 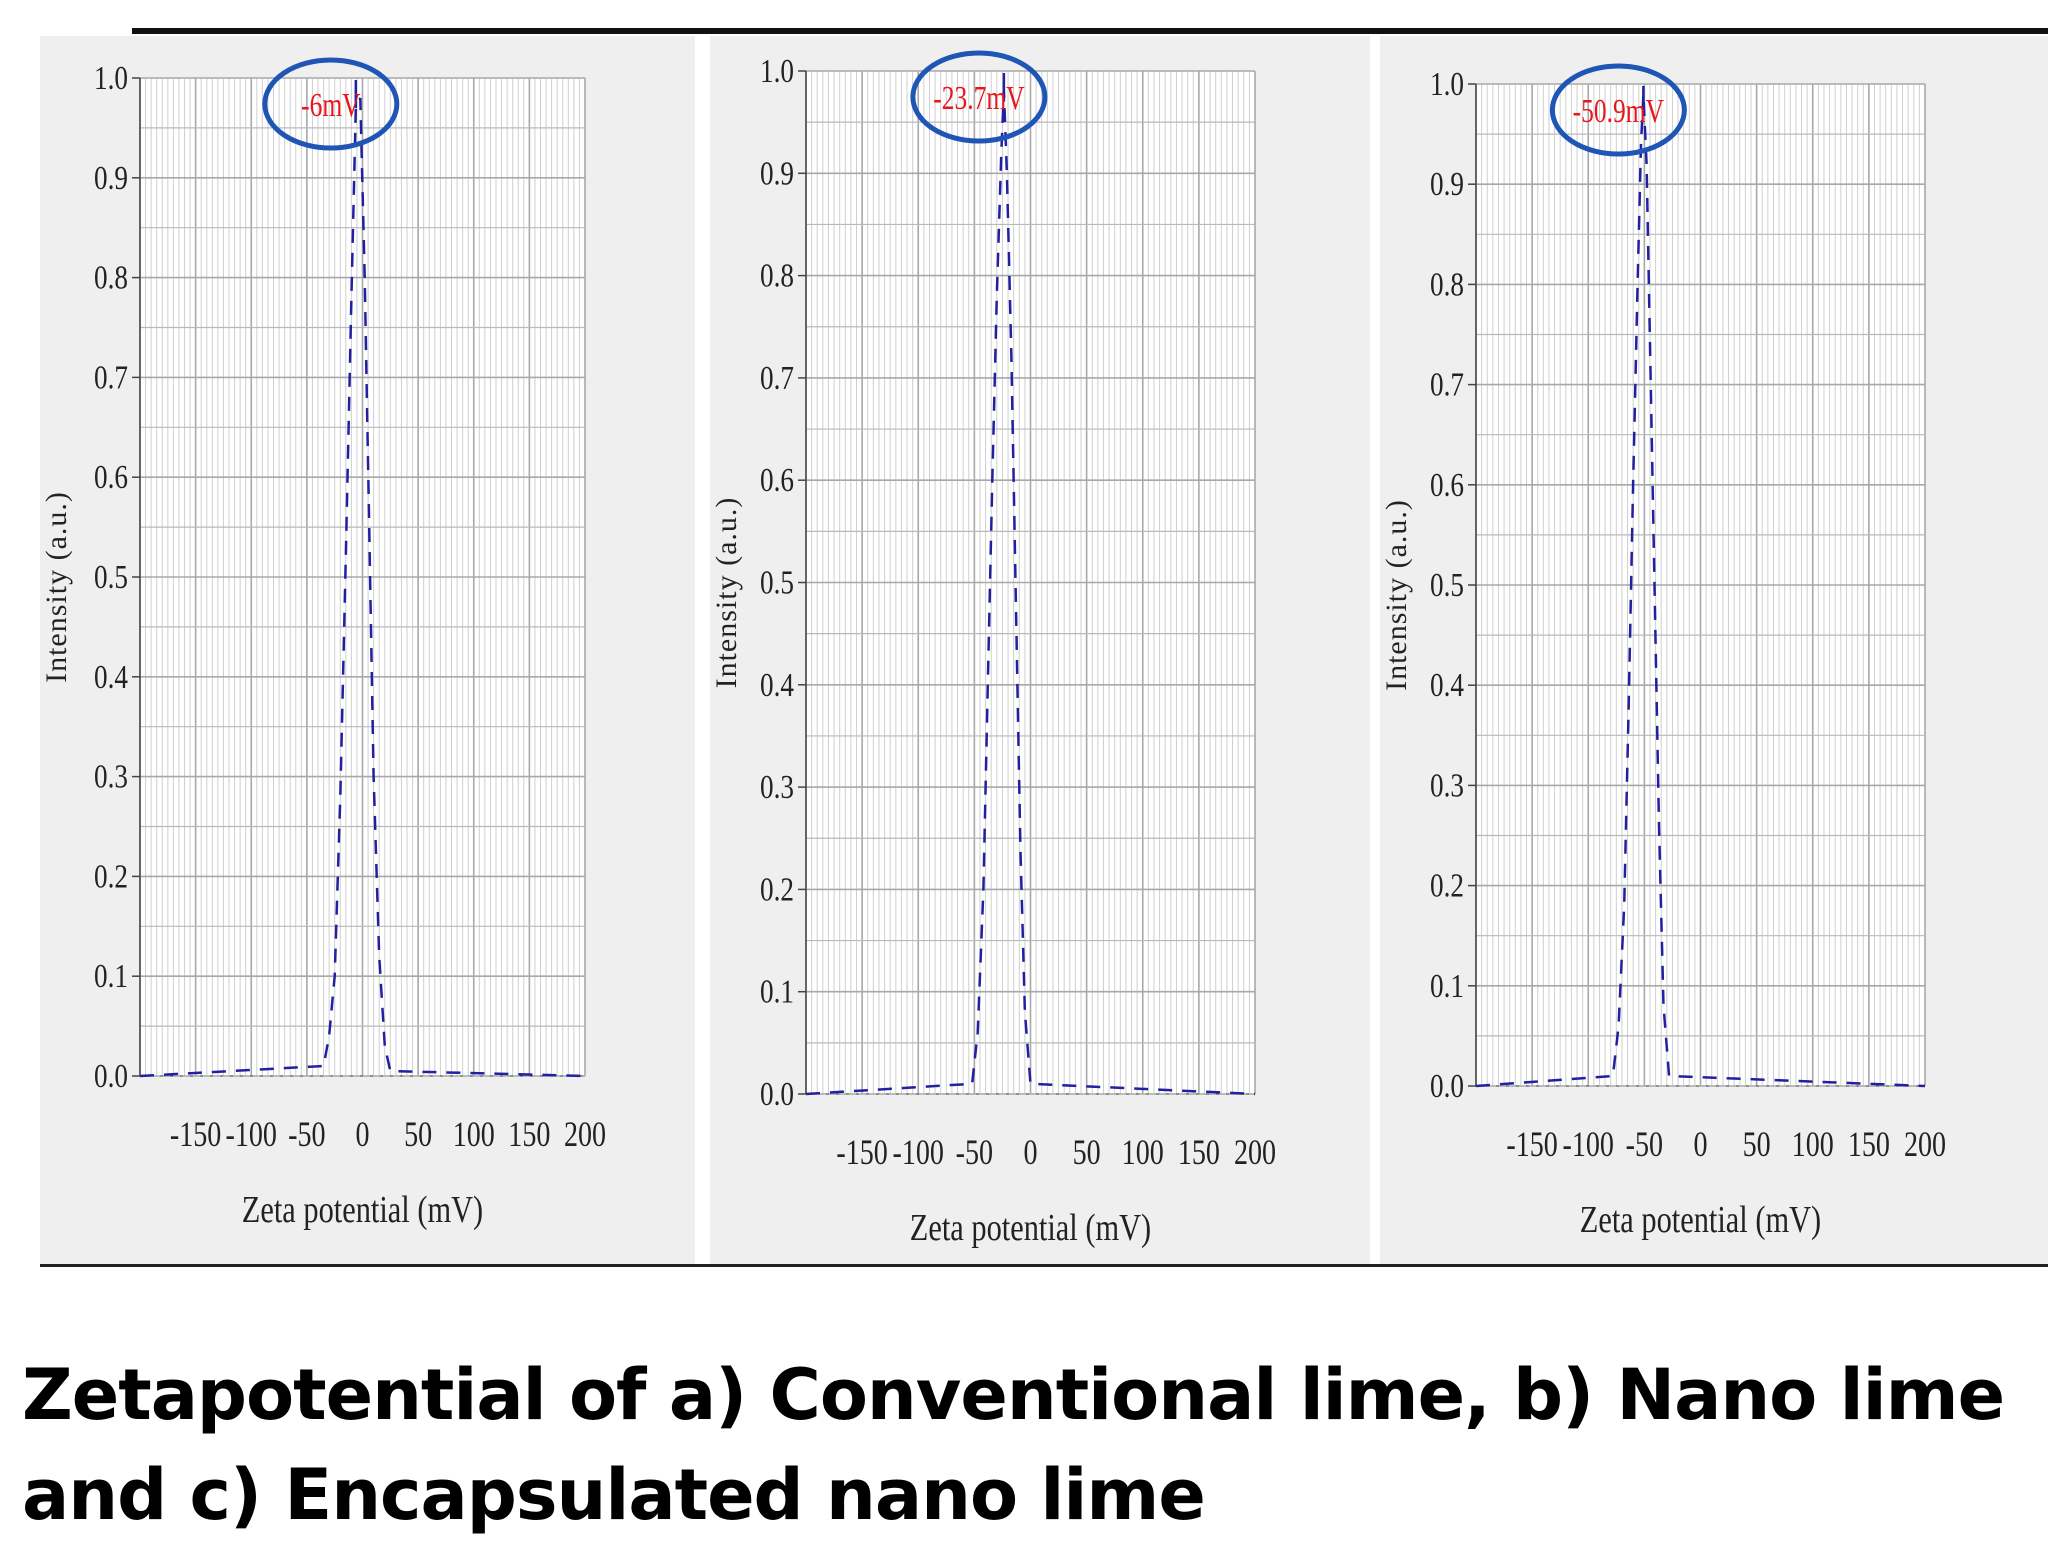 I want to click on peak-annotation-label: -23.7mV, so click(x=979, y=97).